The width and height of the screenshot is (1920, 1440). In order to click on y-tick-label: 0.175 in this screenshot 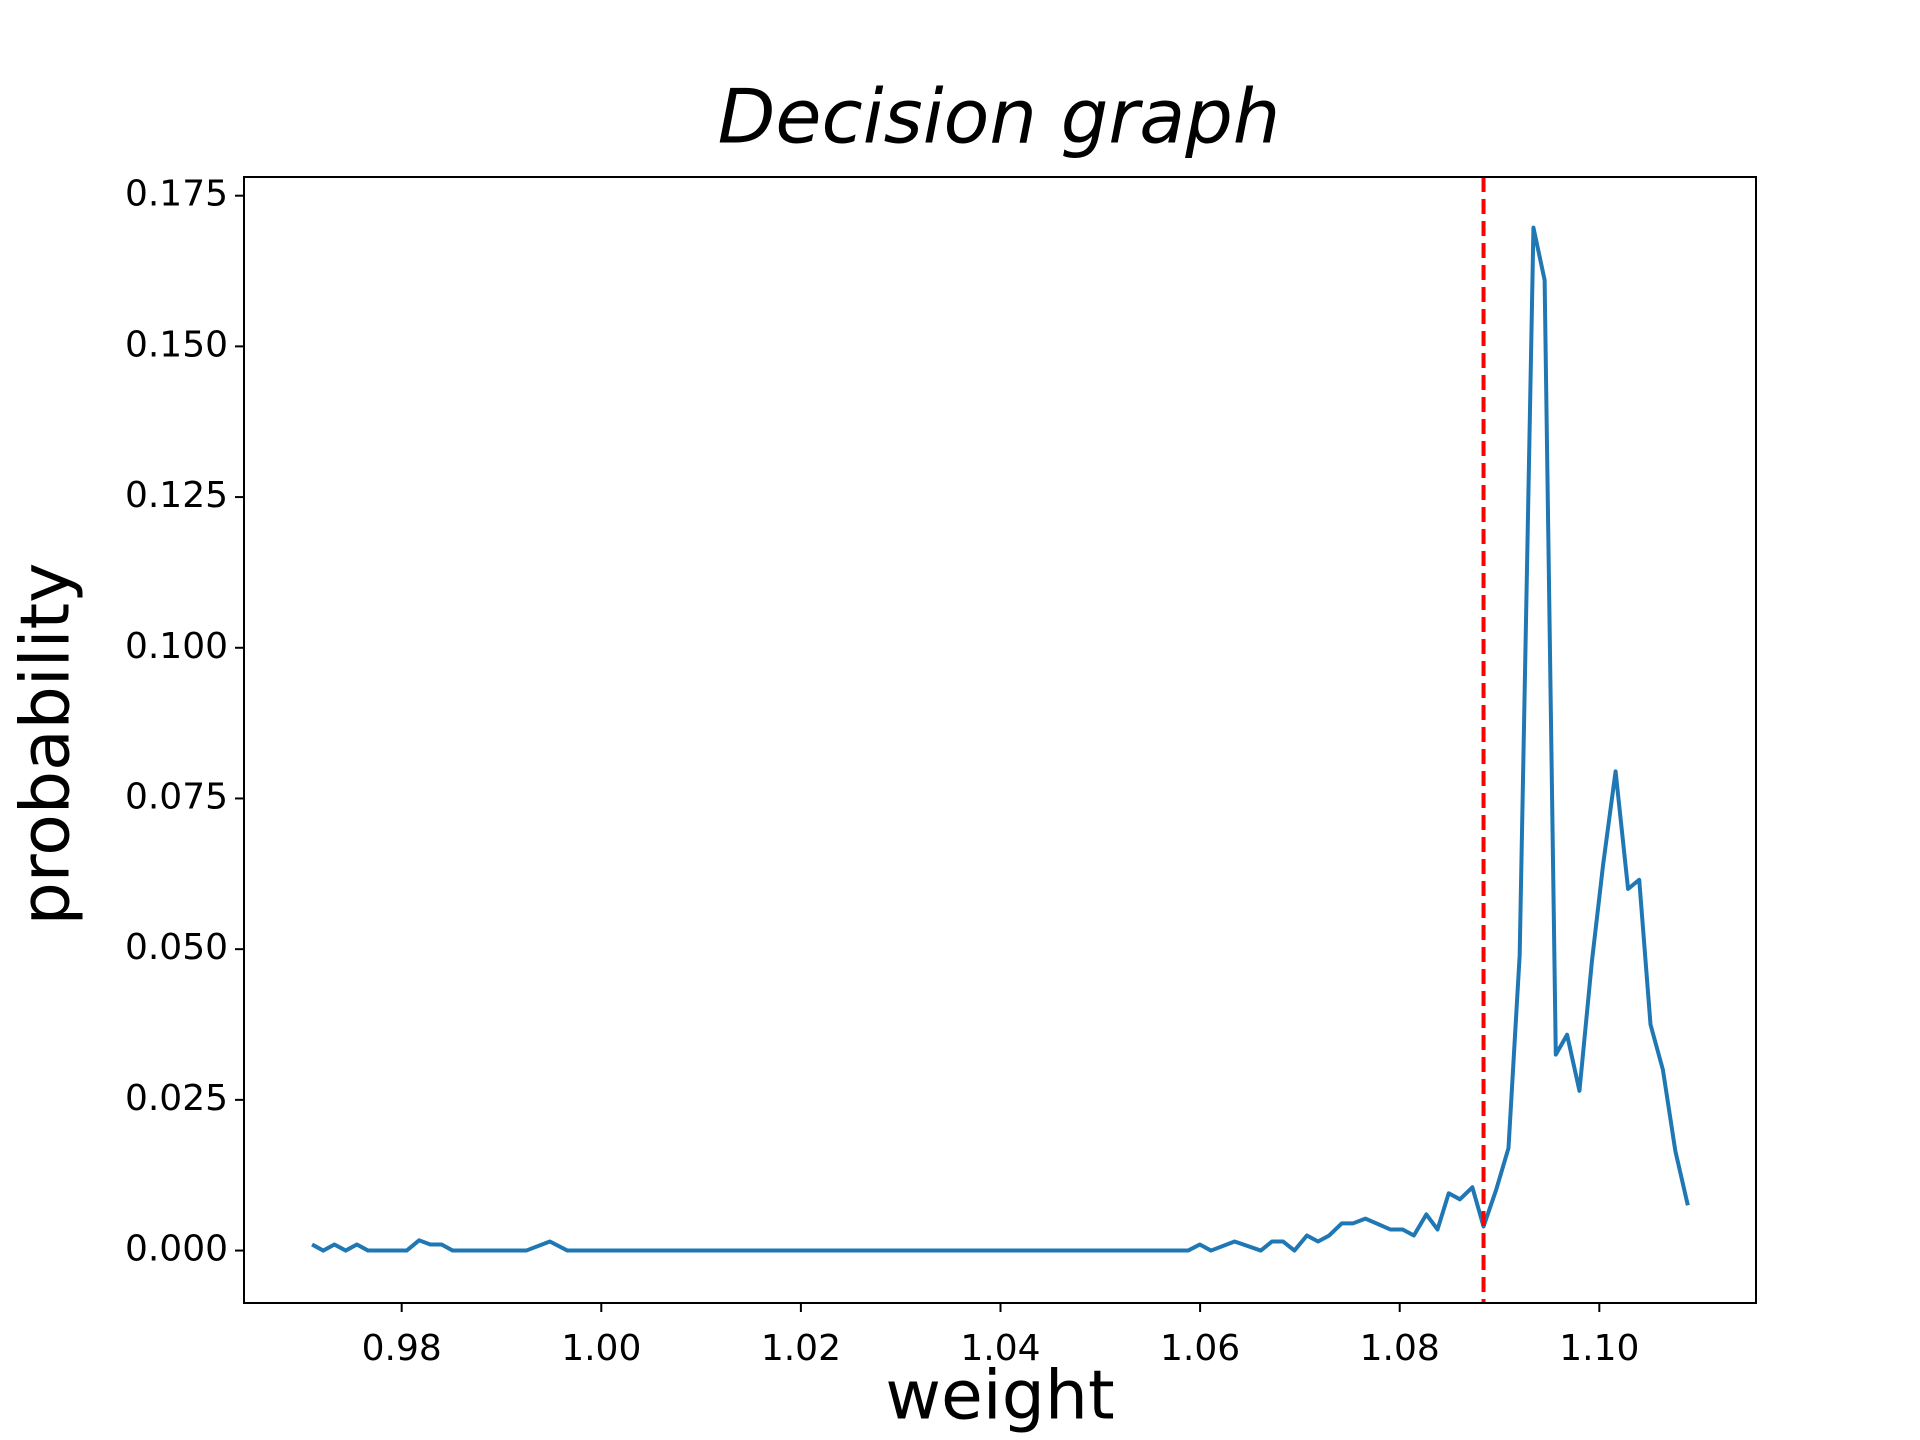, I will do `click(176, 194)`.